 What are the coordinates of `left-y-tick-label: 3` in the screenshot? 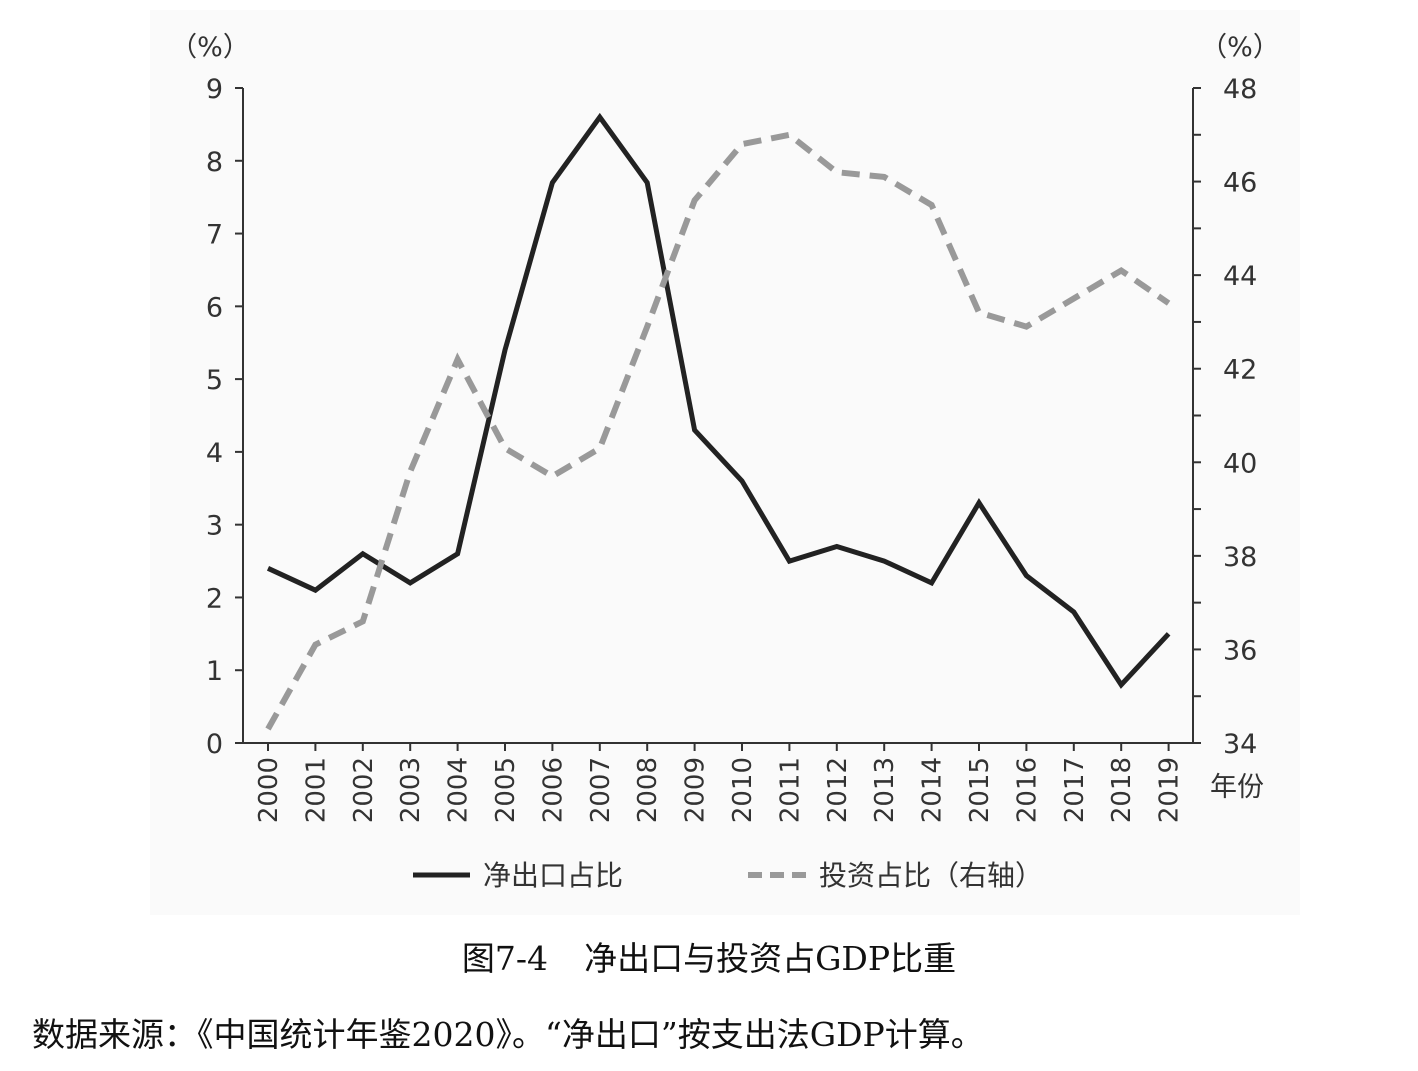 It's located at (214, 526).